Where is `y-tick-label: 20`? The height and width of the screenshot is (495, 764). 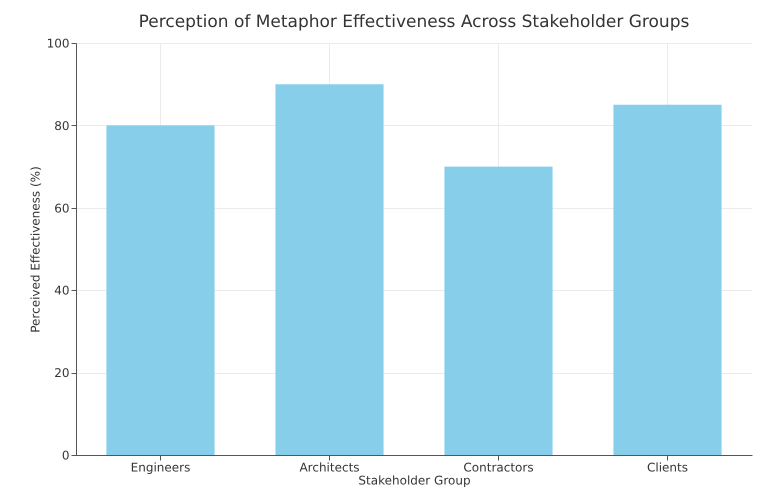 y-tick-label: 20 is located at coordinates (62, 373).